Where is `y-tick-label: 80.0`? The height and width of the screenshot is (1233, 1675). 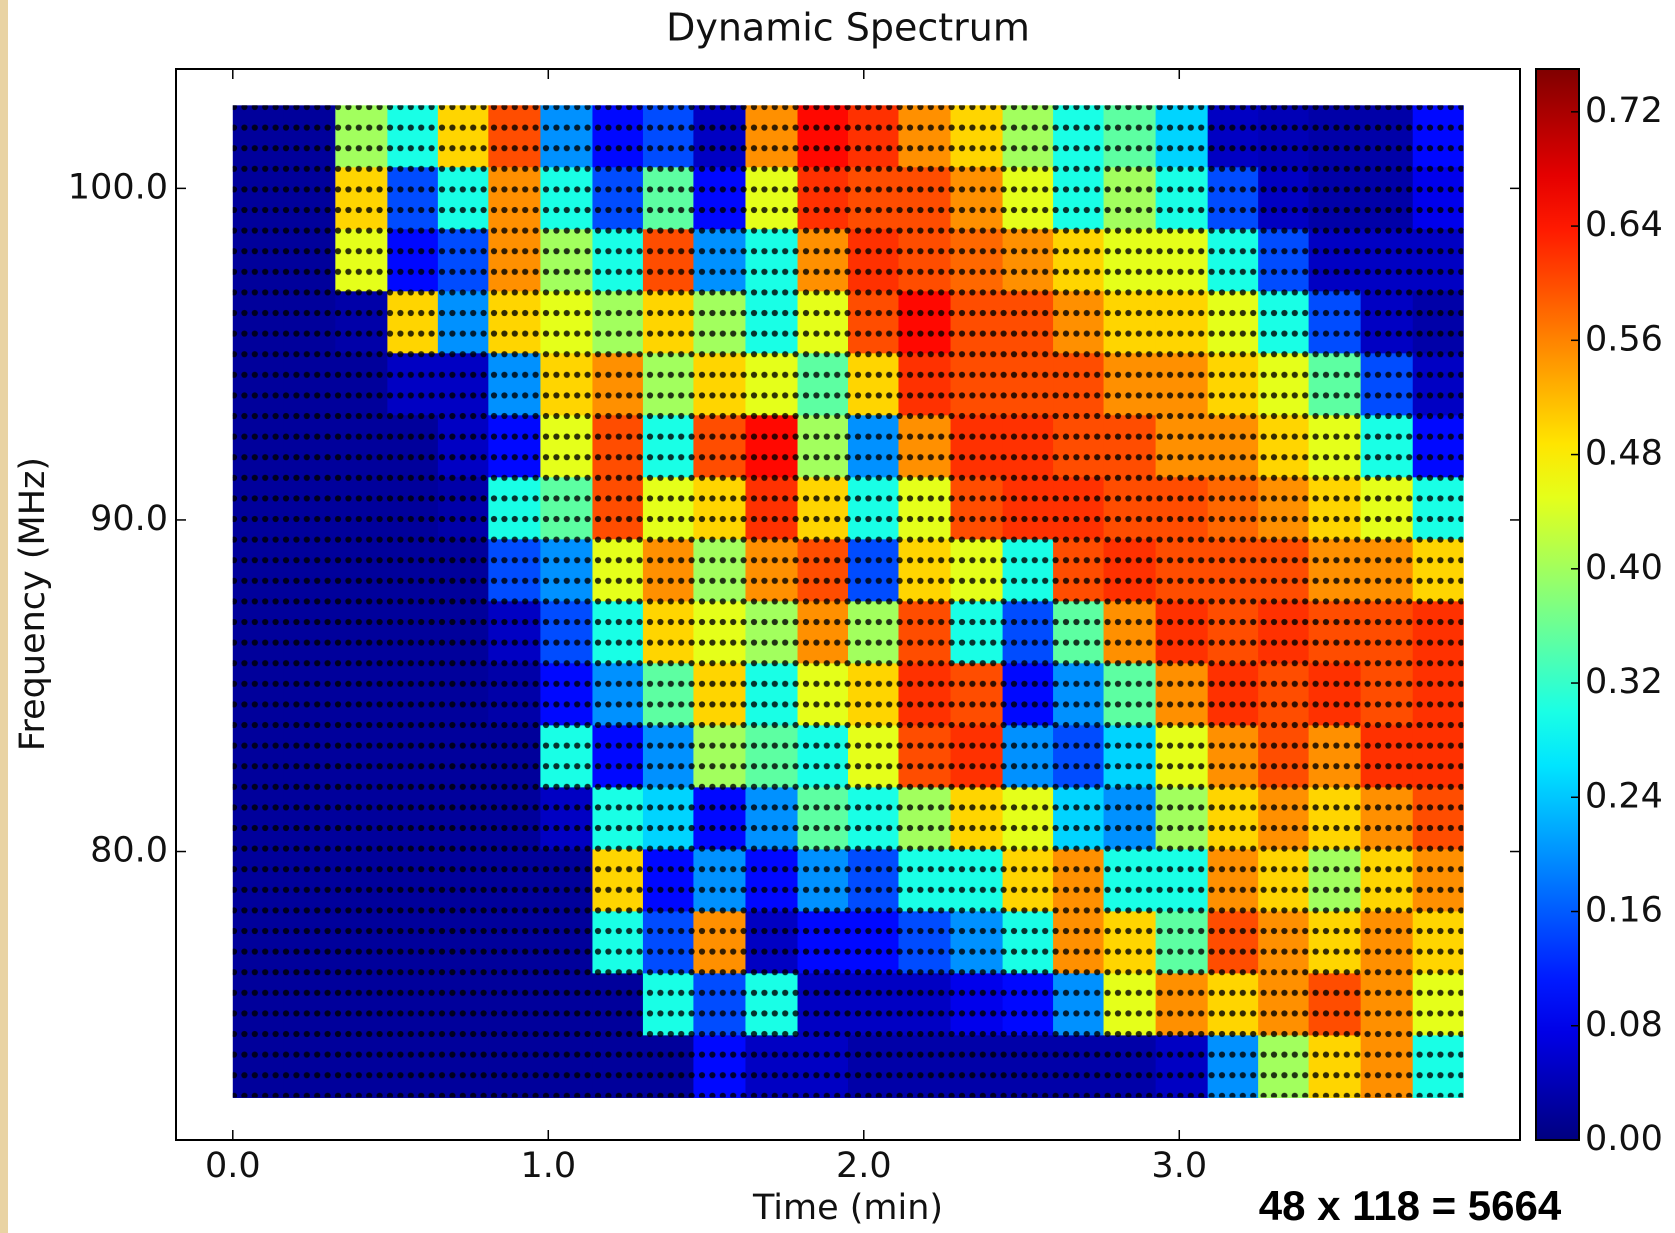 y-tick-label: 80.0 is located at coordinates (129, 851).